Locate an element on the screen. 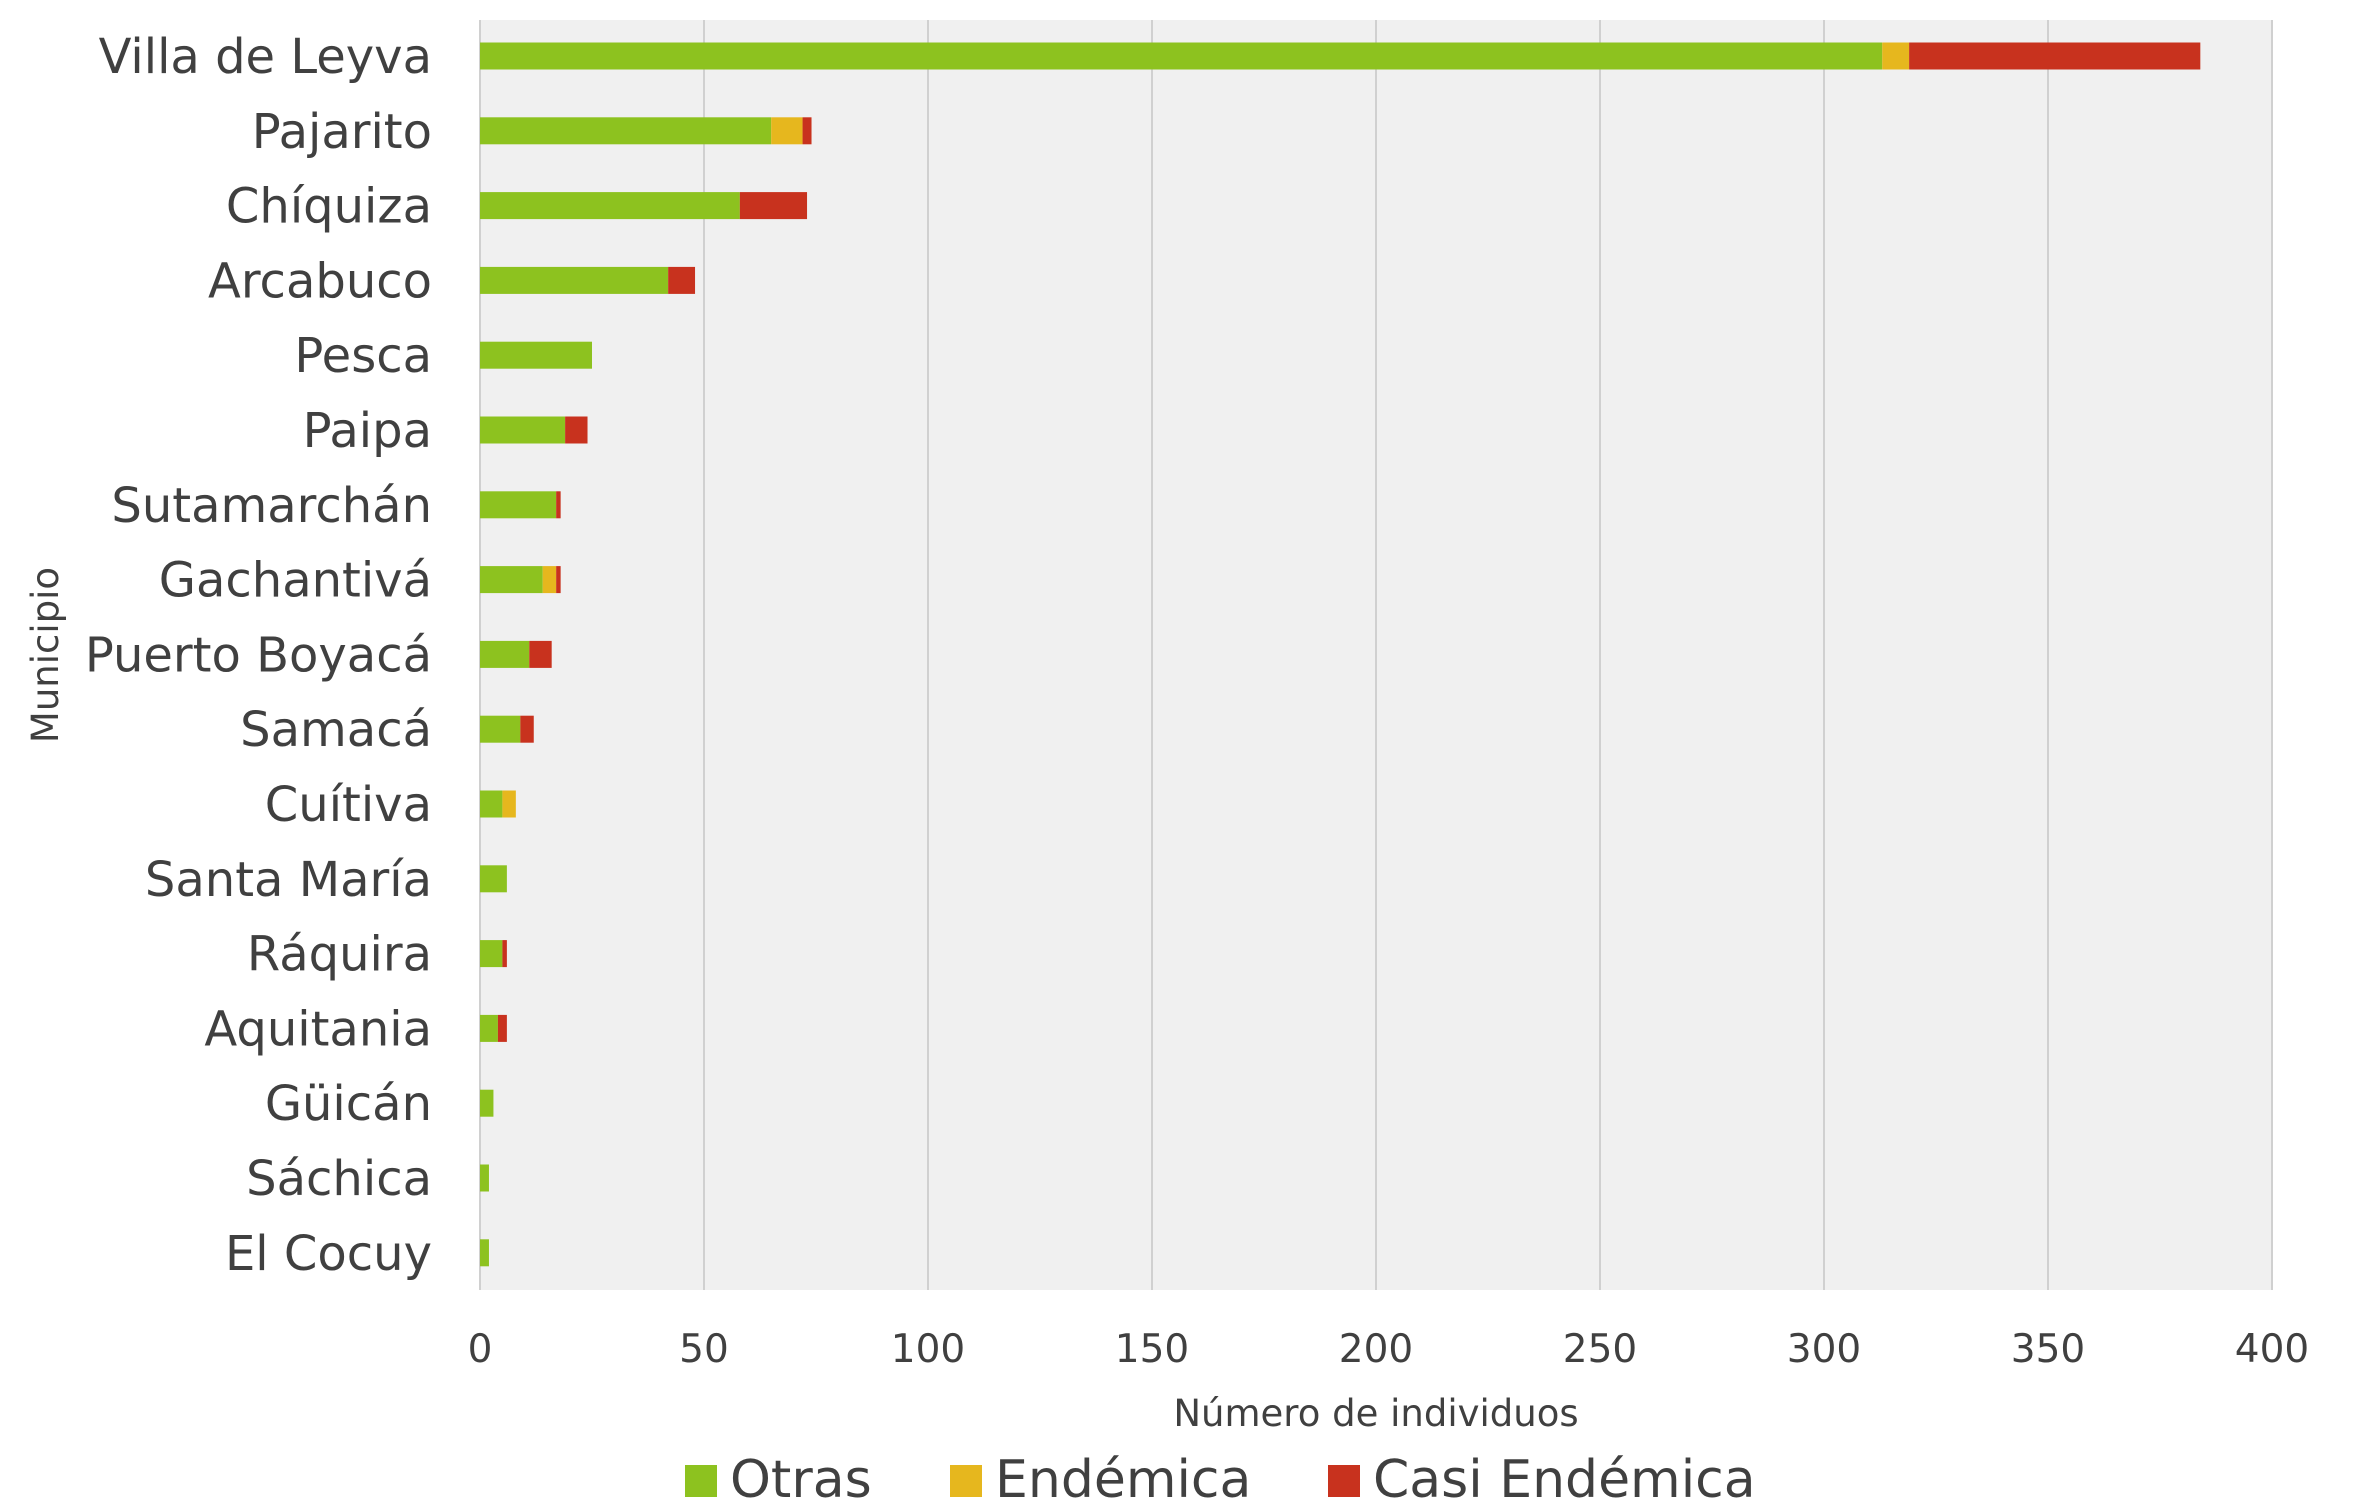  x-tick-labels: 0 50 100 150 200 250 300 350 400 is located at coordinates (1389, 1349).